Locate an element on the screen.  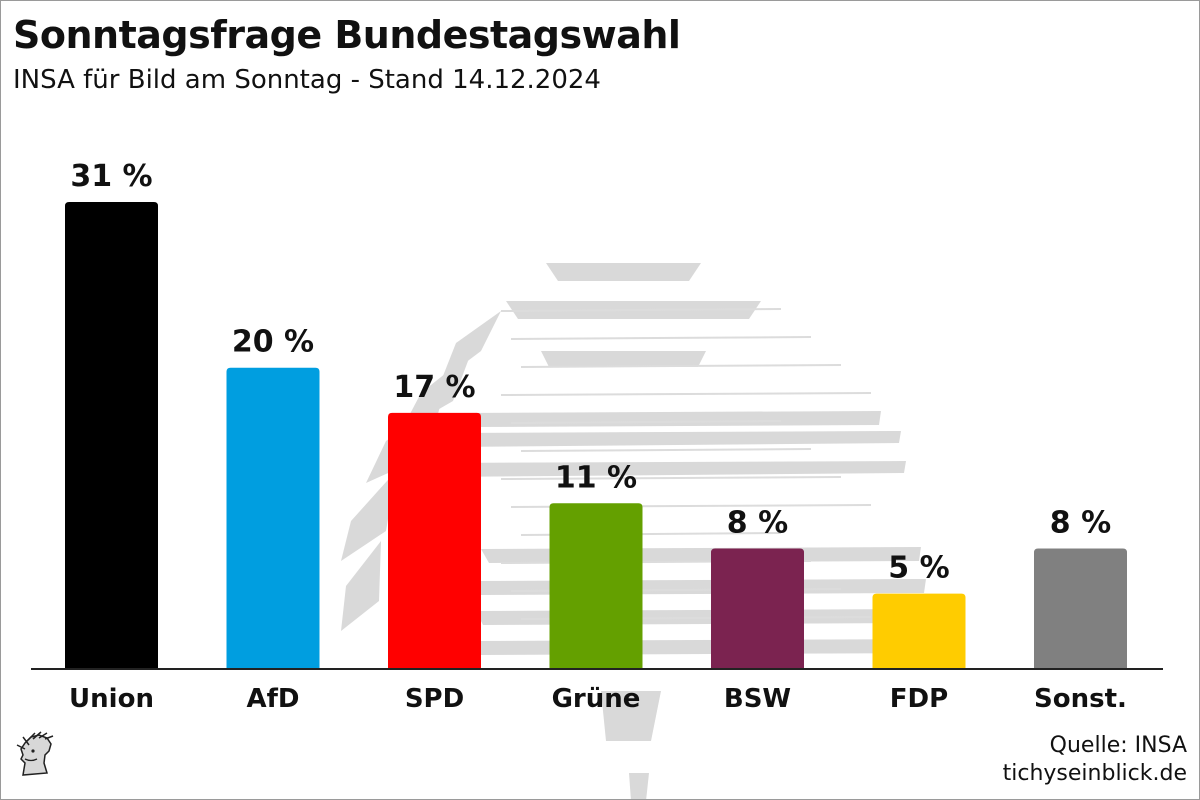
category-label: Union is located at coordinates (111, 699).